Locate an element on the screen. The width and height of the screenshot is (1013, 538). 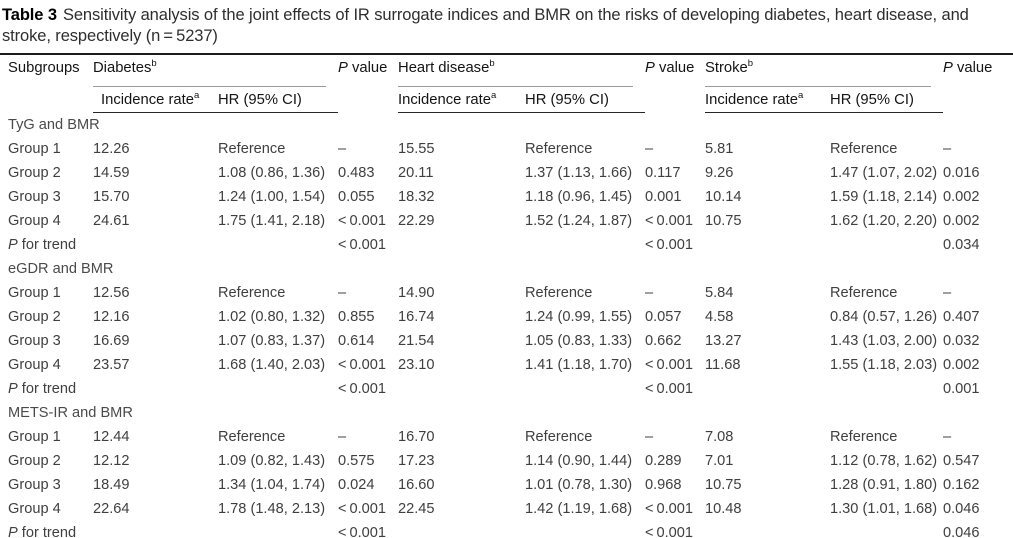
value-cell: 0.057 is located at coordinates (663, 317).